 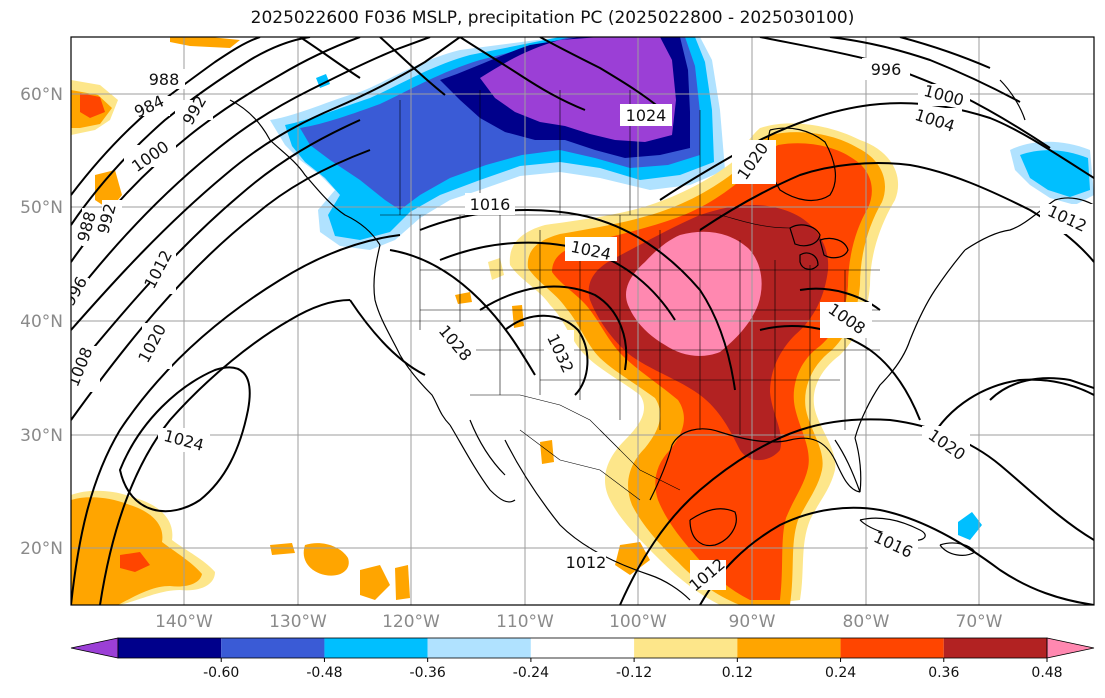 What do you see at coordinates (525, 622) in the screenshot?
I see `lon-label: 110°W` at bounding box center [525, 622].